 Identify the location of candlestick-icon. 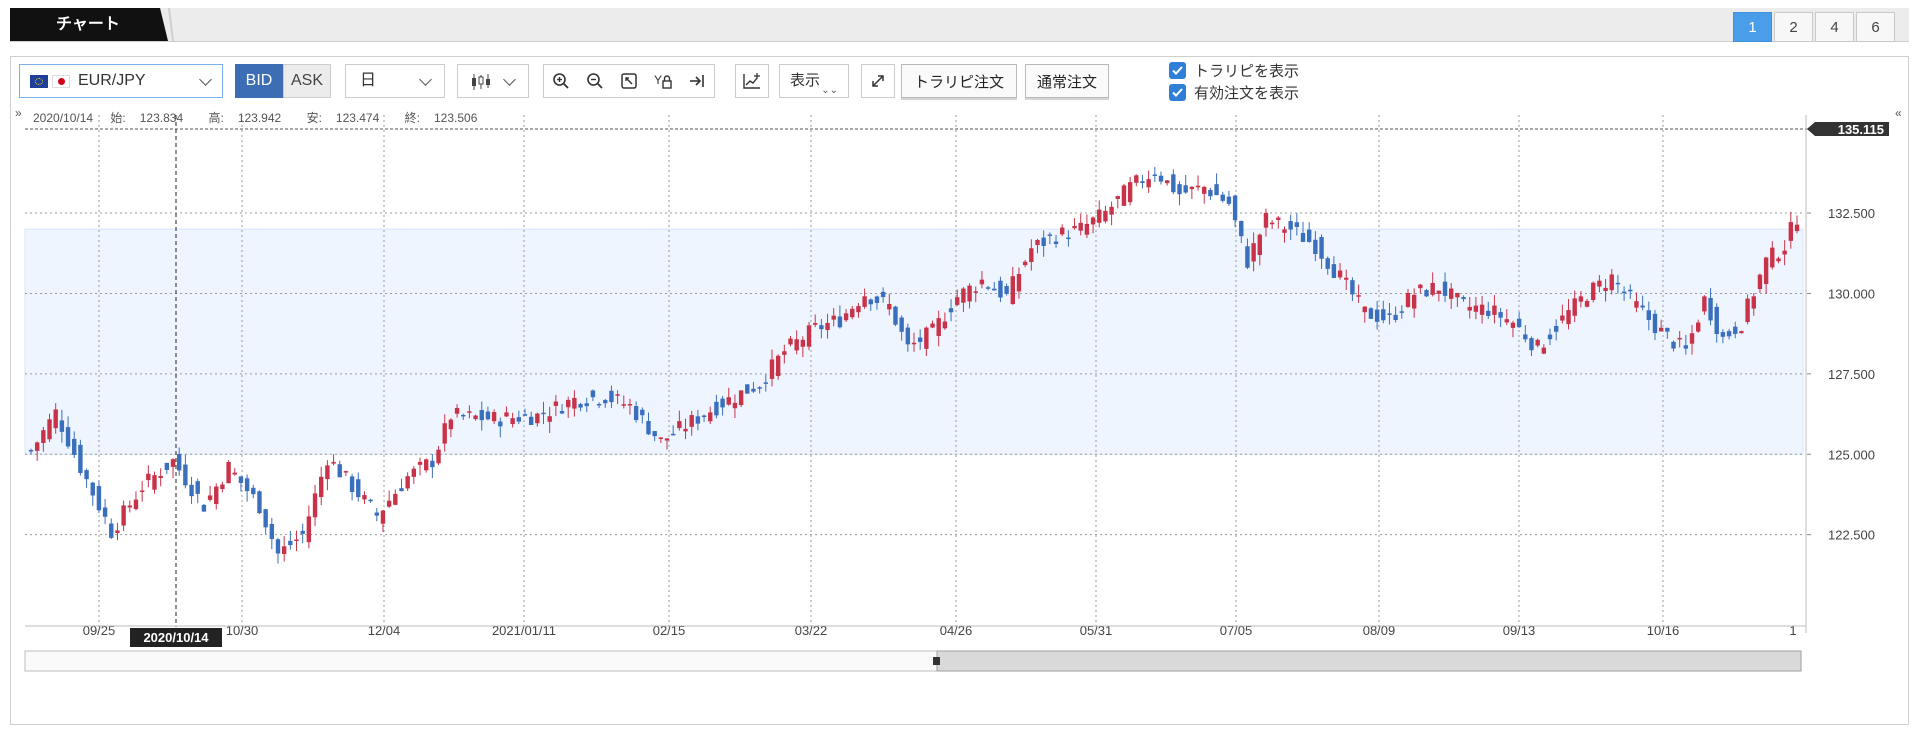
(481, 82).